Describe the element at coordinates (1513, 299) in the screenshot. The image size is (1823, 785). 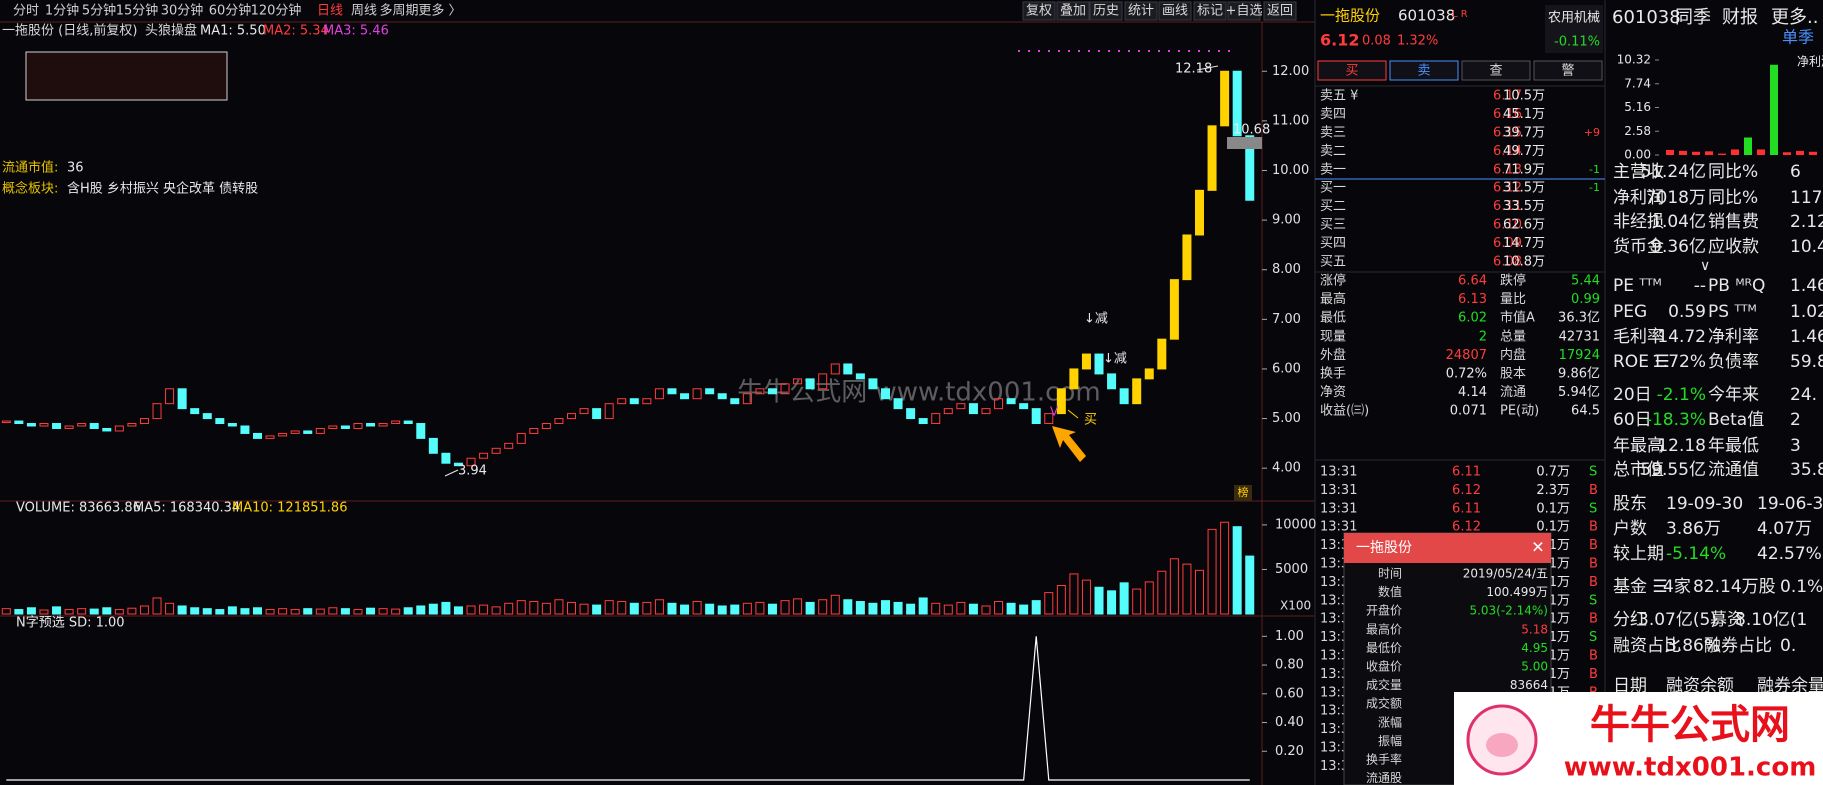
I see `stat-label: 量比` at that location.